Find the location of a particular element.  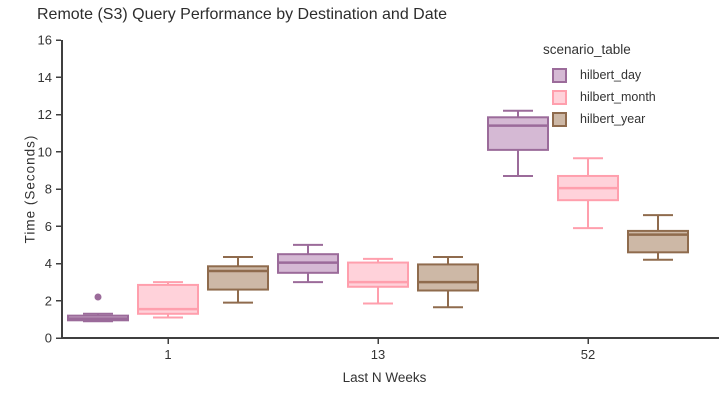

x-tick-label: 1 is located at coordinates (167, 354).